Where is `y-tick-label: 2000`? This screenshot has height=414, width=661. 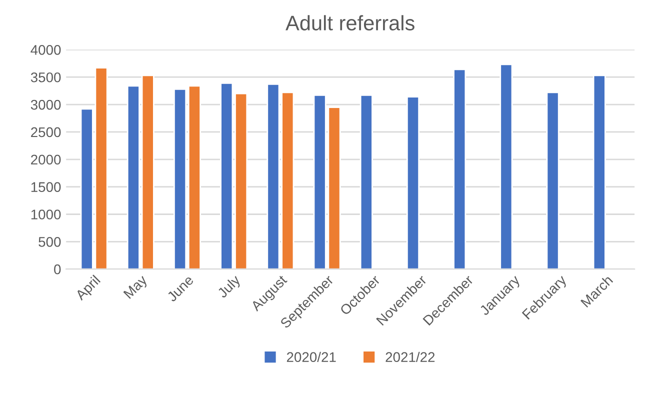 y-tick-label: 2000 is located at coordinates (46, 159).